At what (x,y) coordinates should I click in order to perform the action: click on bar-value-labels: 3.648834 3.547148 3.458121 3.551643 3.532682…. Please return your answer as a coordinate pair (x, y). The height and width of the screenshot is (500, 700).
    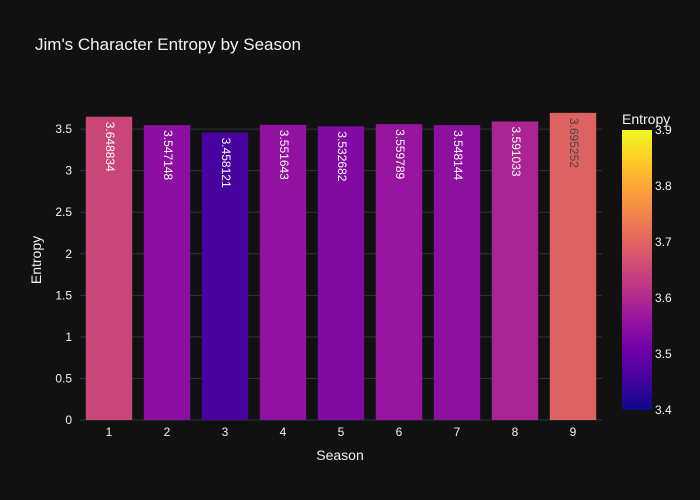
    Looking at the image, I should click on (342, 153).